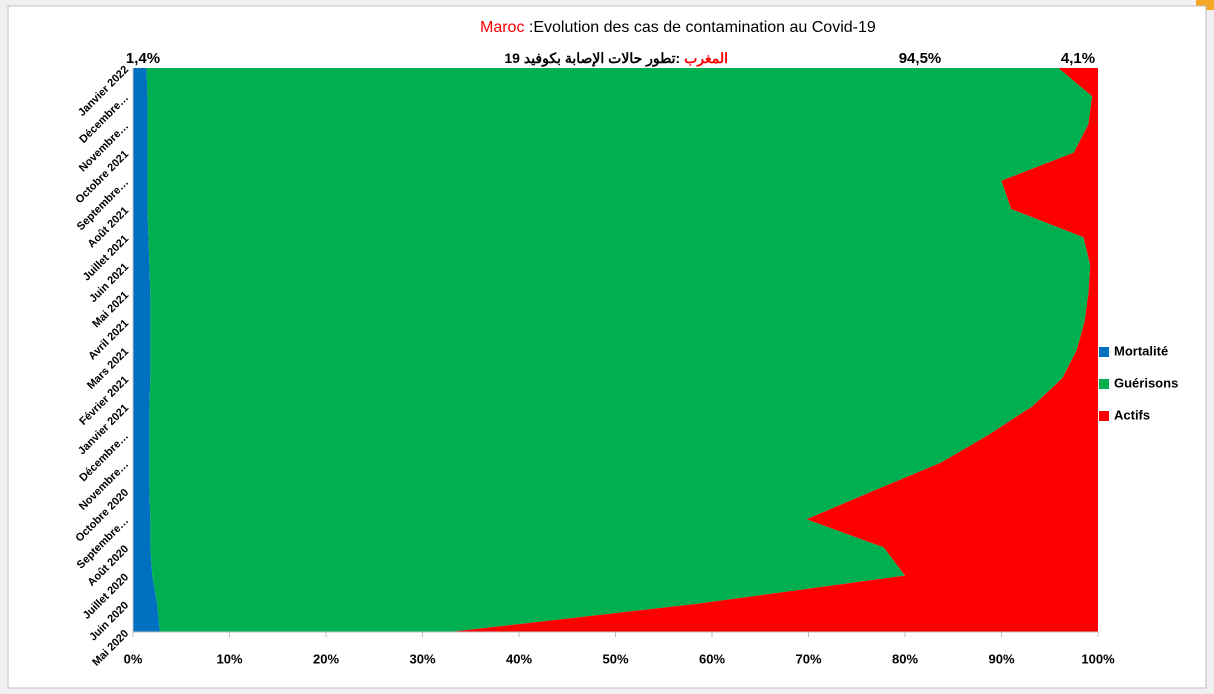 Image resolution: width=1214 pixels, height=694 pixels. I want to click on chart-subtitle: المغرب :تطور حالات الإصابة بكوفيد 19, so click(616, 59).